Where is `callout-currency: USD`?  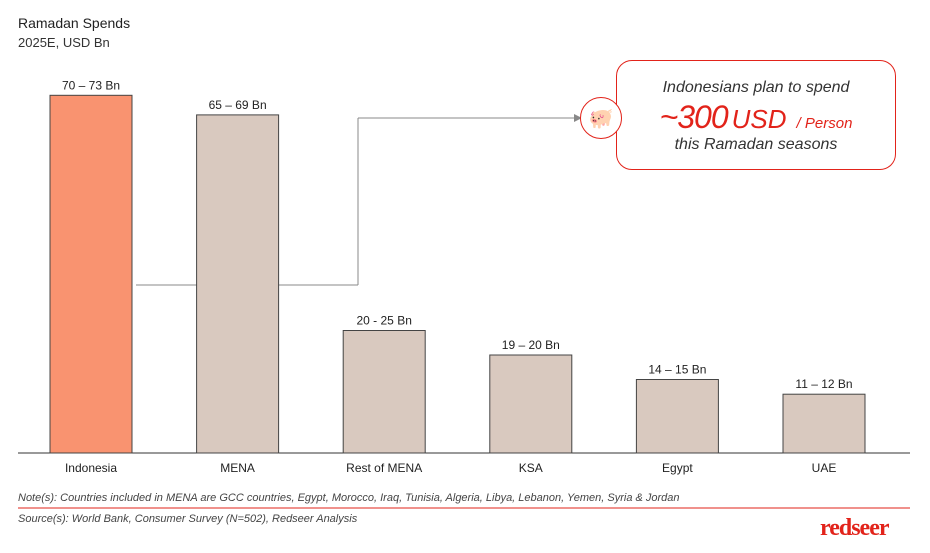 callout-currency: USD is located at coordinates (759, 119).